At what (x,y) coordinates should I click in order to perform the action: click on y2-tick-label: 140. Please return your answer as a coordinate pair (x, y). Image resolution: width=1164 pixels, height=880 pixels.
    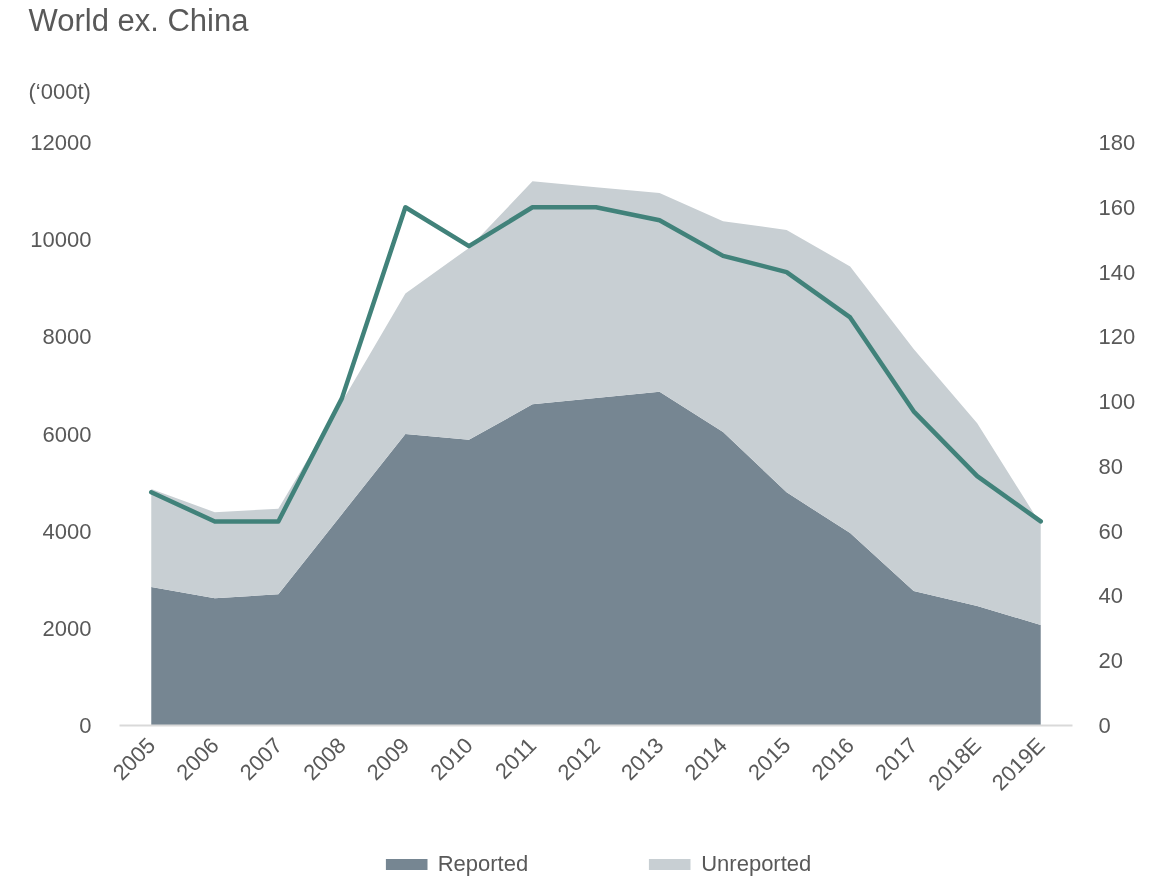
    Looking at the image, I should click on (1117, 272).